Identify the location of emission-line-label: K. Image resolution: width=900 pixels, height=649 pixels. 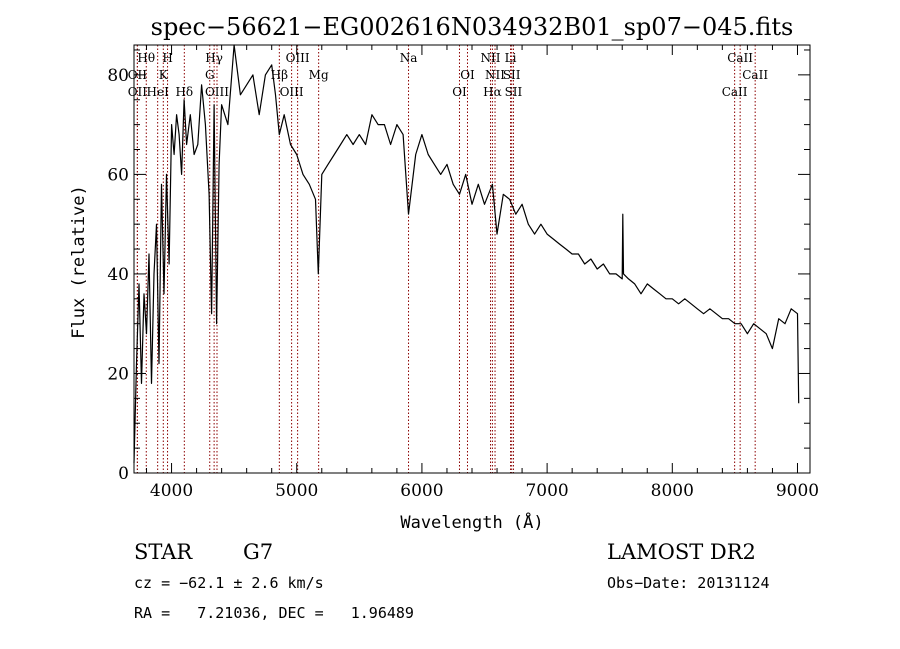
(164, 75).